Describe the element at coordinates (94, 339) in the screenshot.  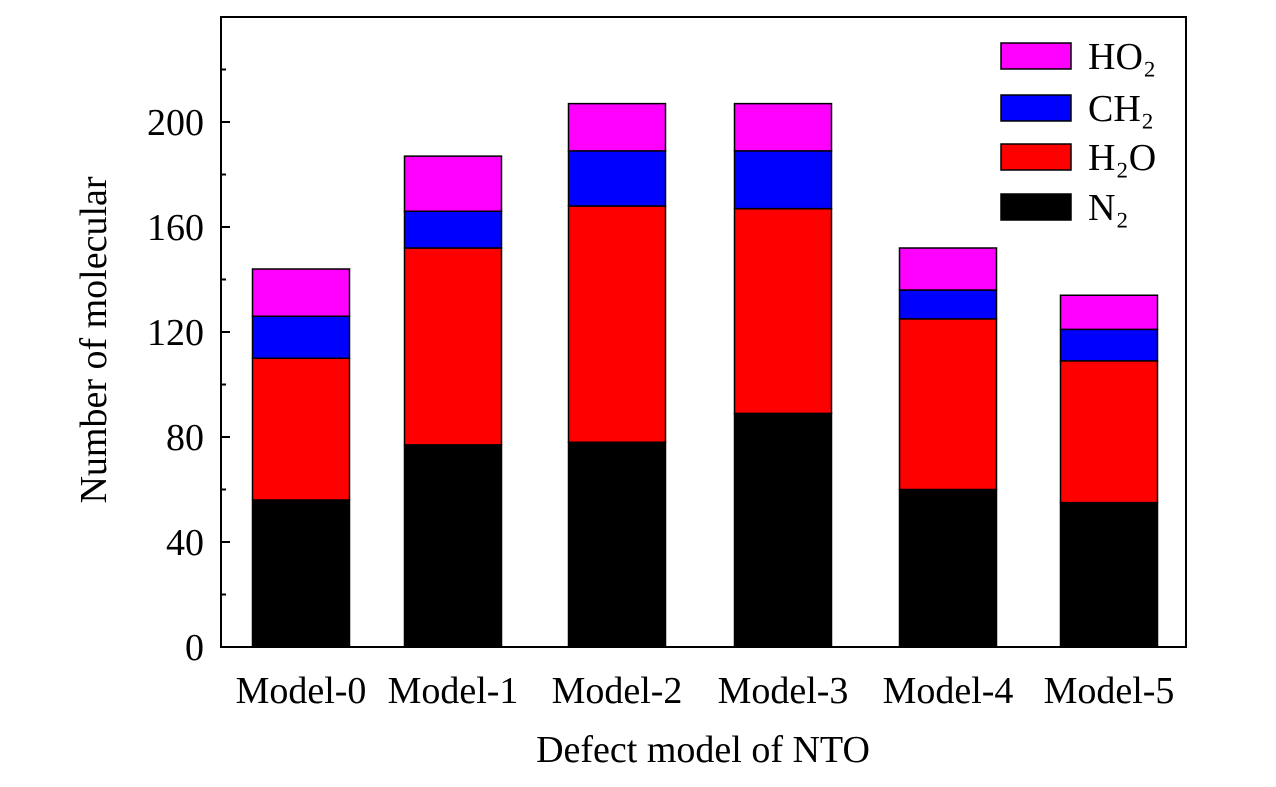
I see `y-axis-title: Number of molecular` at that location.